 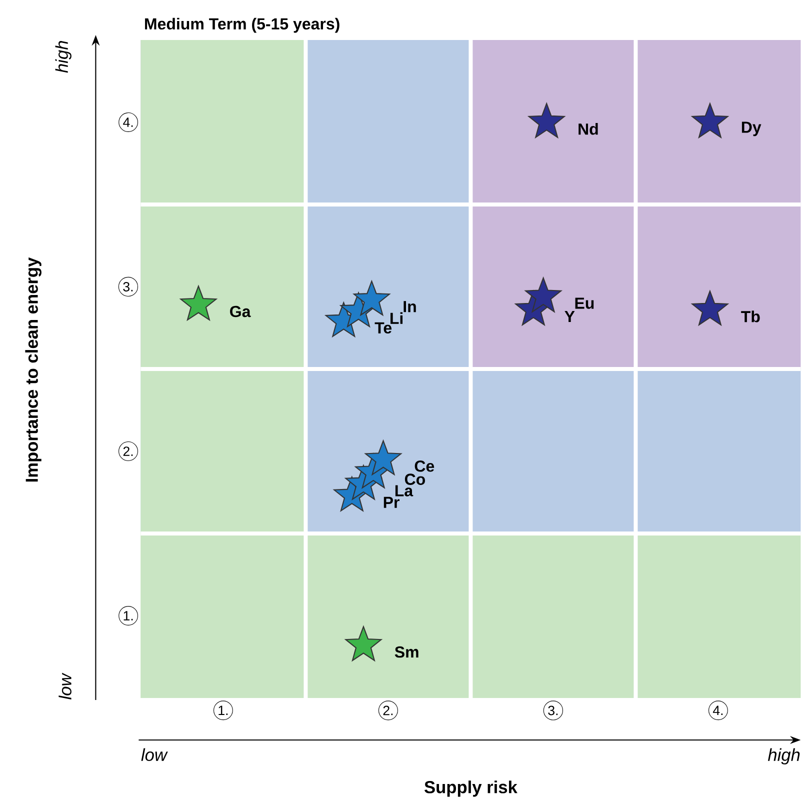 What do you see at coordinates (128, 451) in the screenshot?
I see `y-tick-label: 2.` at bounding box center [128, 451].